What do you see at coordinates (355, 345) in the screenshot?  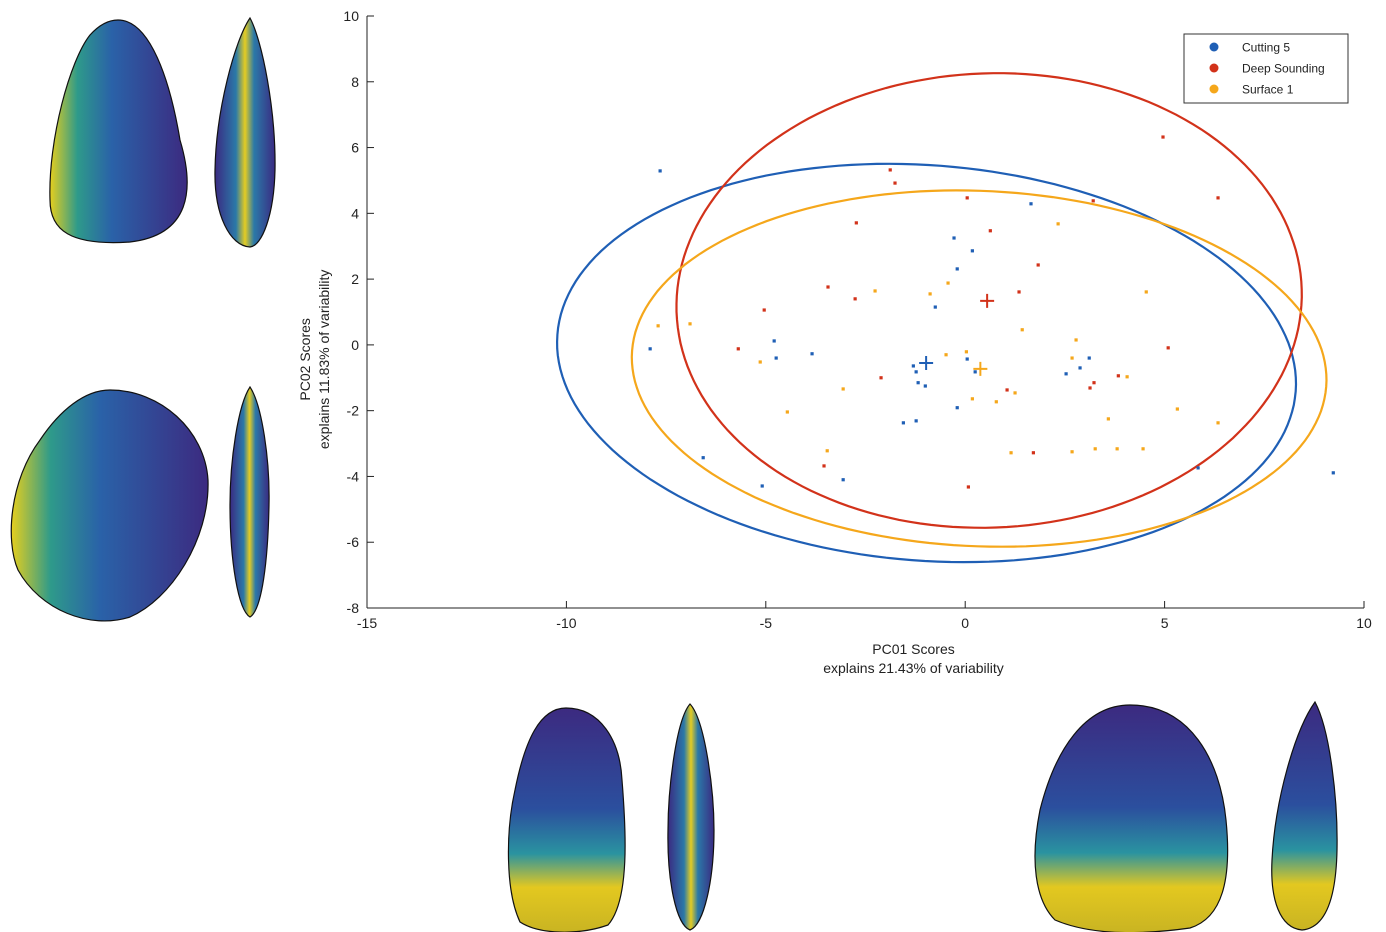 I see `y-tick-label: 0` at bounding box center [355, 345].